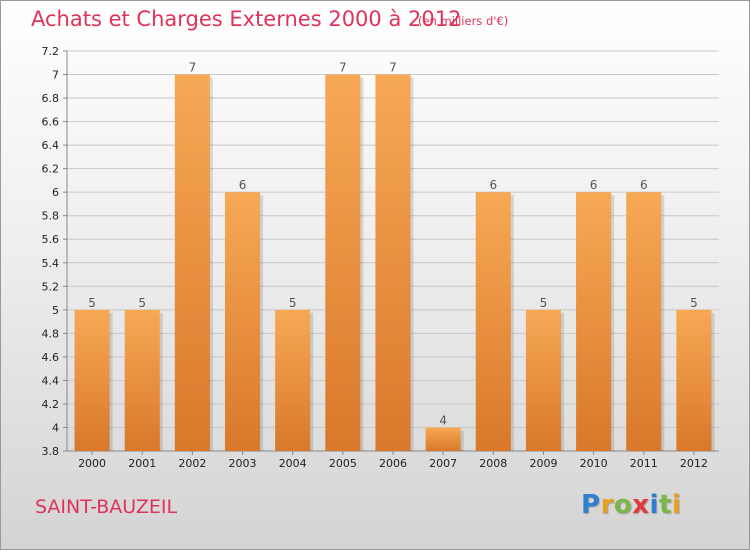 Image resolution: width=750 pixels, height=551 pixels. What do you see at coordinates (393, 463) in the screenshot?
I see `x-tick-label: 2006` at bounding box center [393, 463].